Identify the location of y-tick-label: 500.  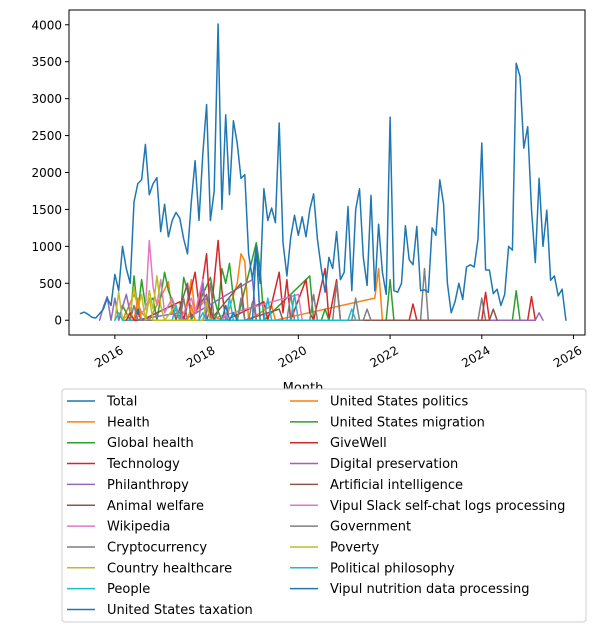
(50, 284).